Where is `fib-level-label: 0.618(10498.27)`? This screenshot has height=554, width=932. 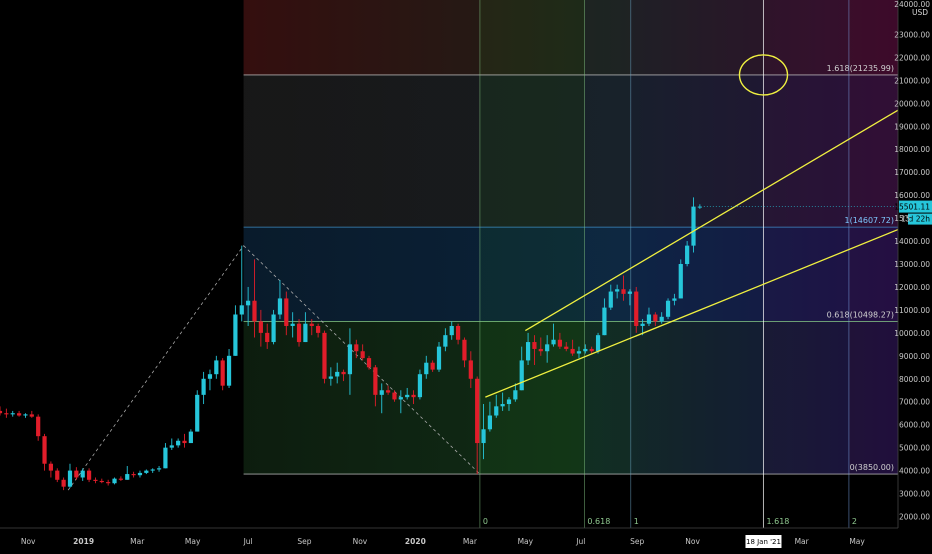 fib-level-label: 0.618(10498.27) is located at coordinates (860, 314).